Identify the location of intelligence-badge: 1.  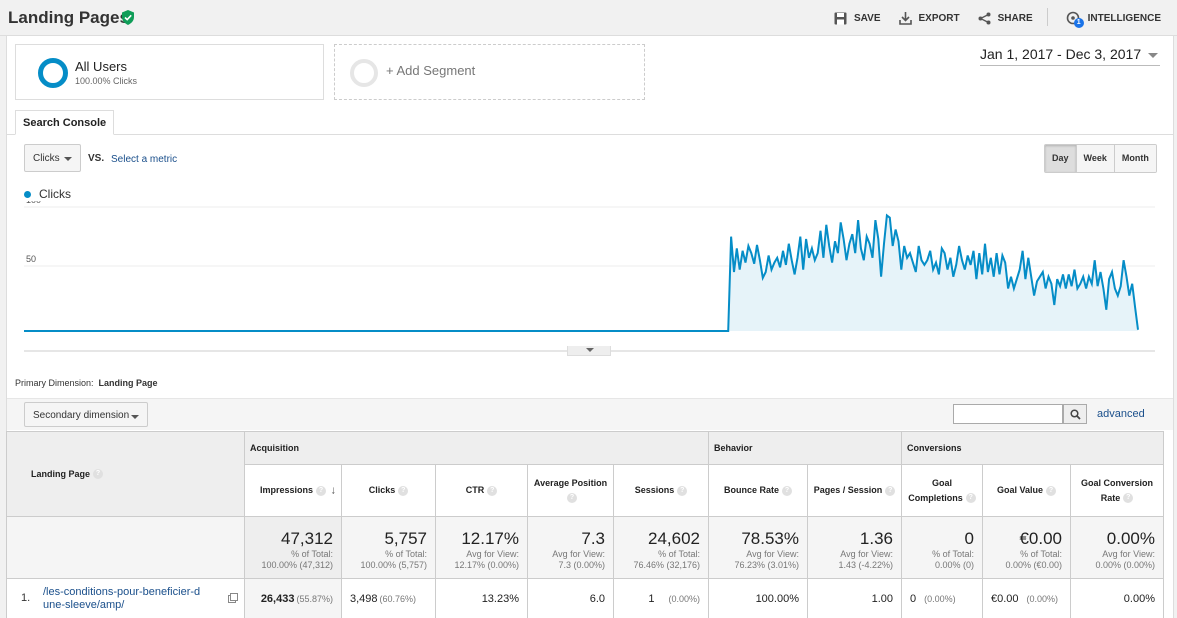
(1078, 23).